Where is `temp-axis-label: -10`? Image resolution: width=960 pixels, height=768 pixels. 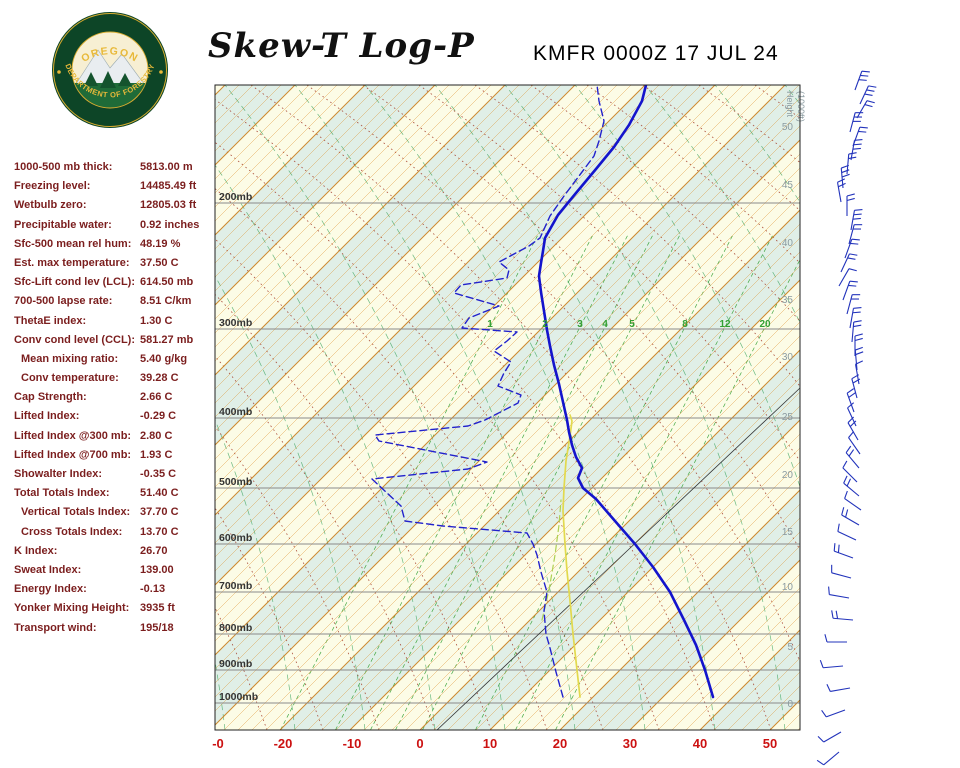 temp-axis-label: -10 is located at coordinates (352, 743).